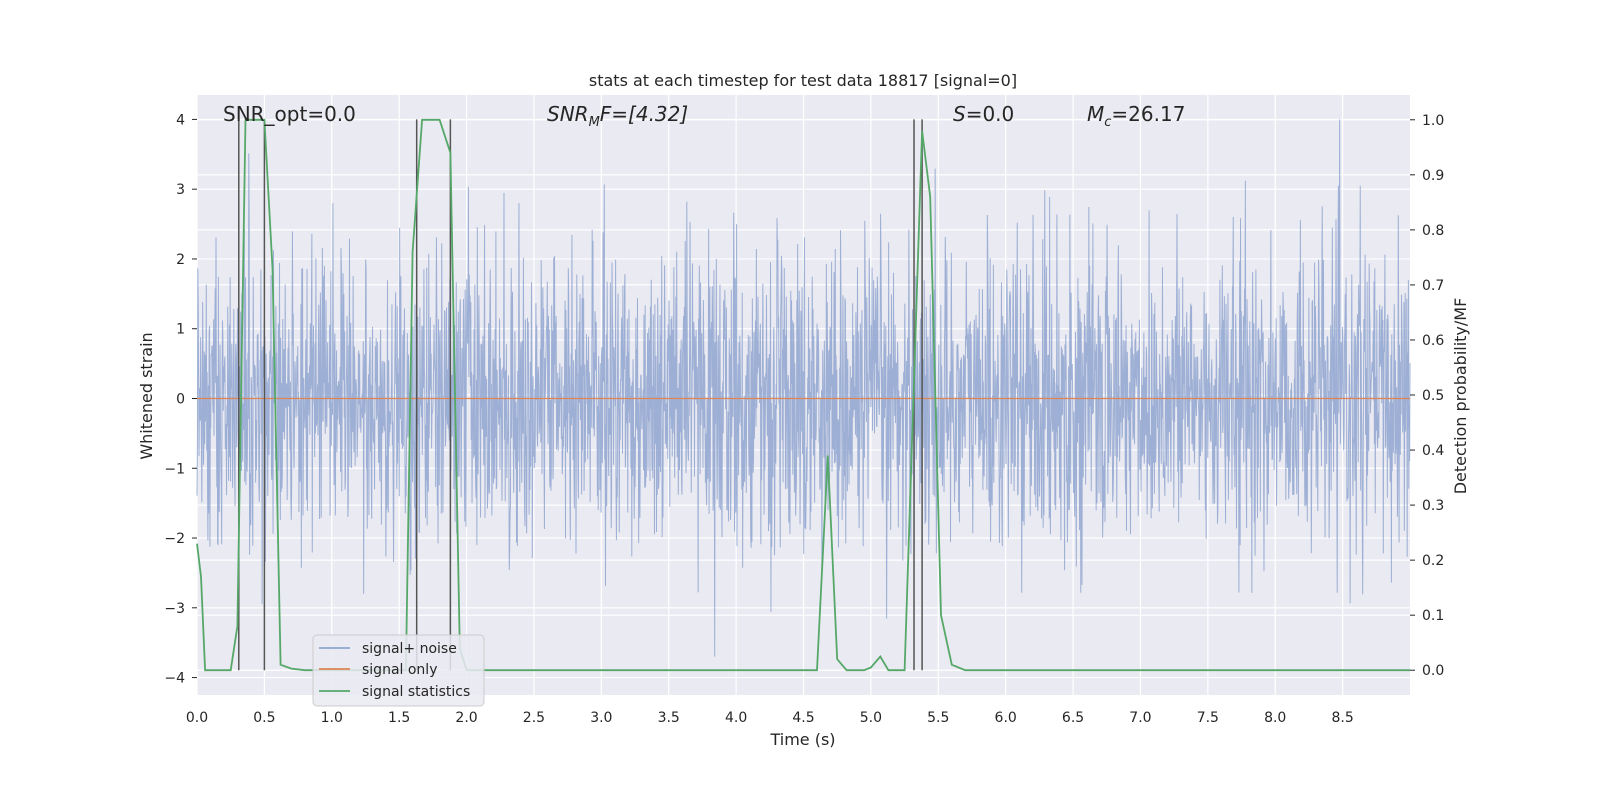 The image size is (1600, 800). What do you see at coordinates (1433, 506) in the screenshot?
I see `y-right-tick-label: 0.3` at bounding box center [1433, 506].